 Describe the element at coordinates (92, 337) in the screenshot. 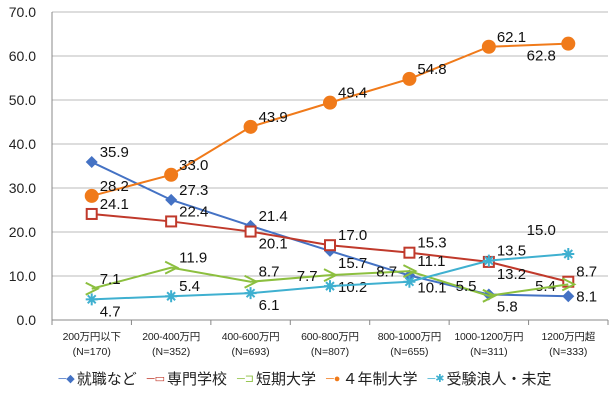

I see `x-tick-label: 200万円以下` at that location.